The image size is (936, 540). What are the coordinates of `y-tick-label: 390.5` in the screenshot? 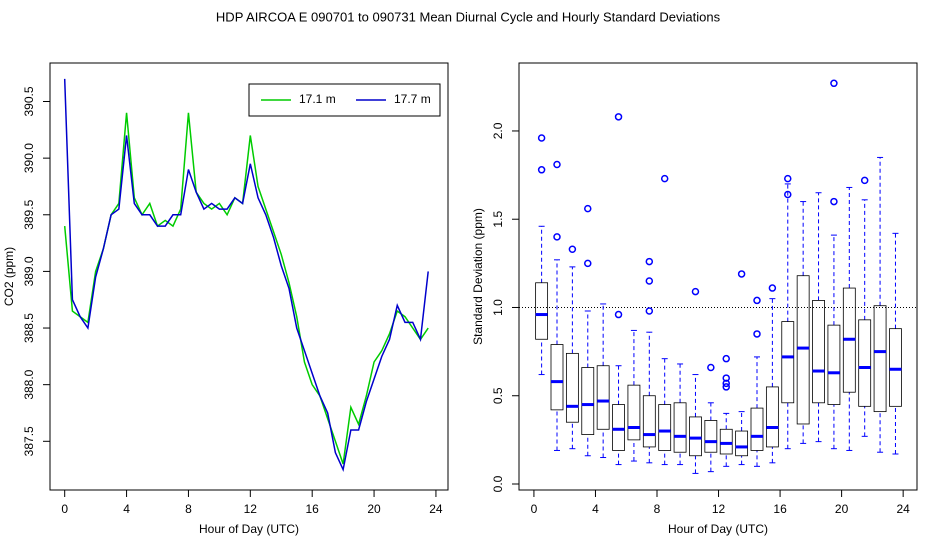 It's located at (29, 101).